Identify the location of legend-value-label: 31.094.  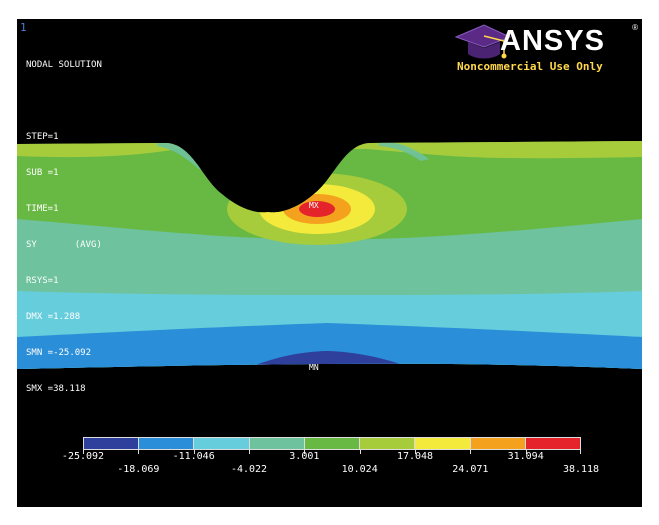
(525, 456).